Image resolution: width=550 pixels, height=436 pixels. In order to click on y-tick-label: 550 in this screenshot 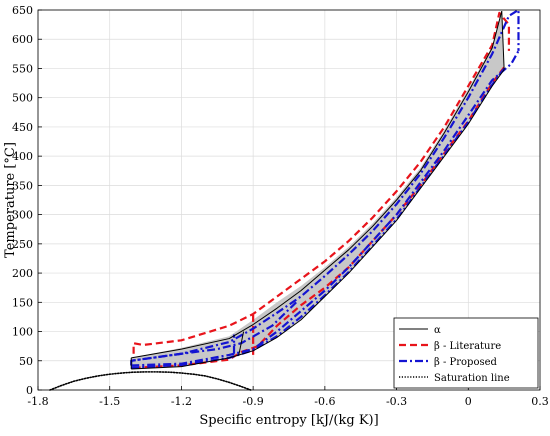, I will do `click(22, 68)`.